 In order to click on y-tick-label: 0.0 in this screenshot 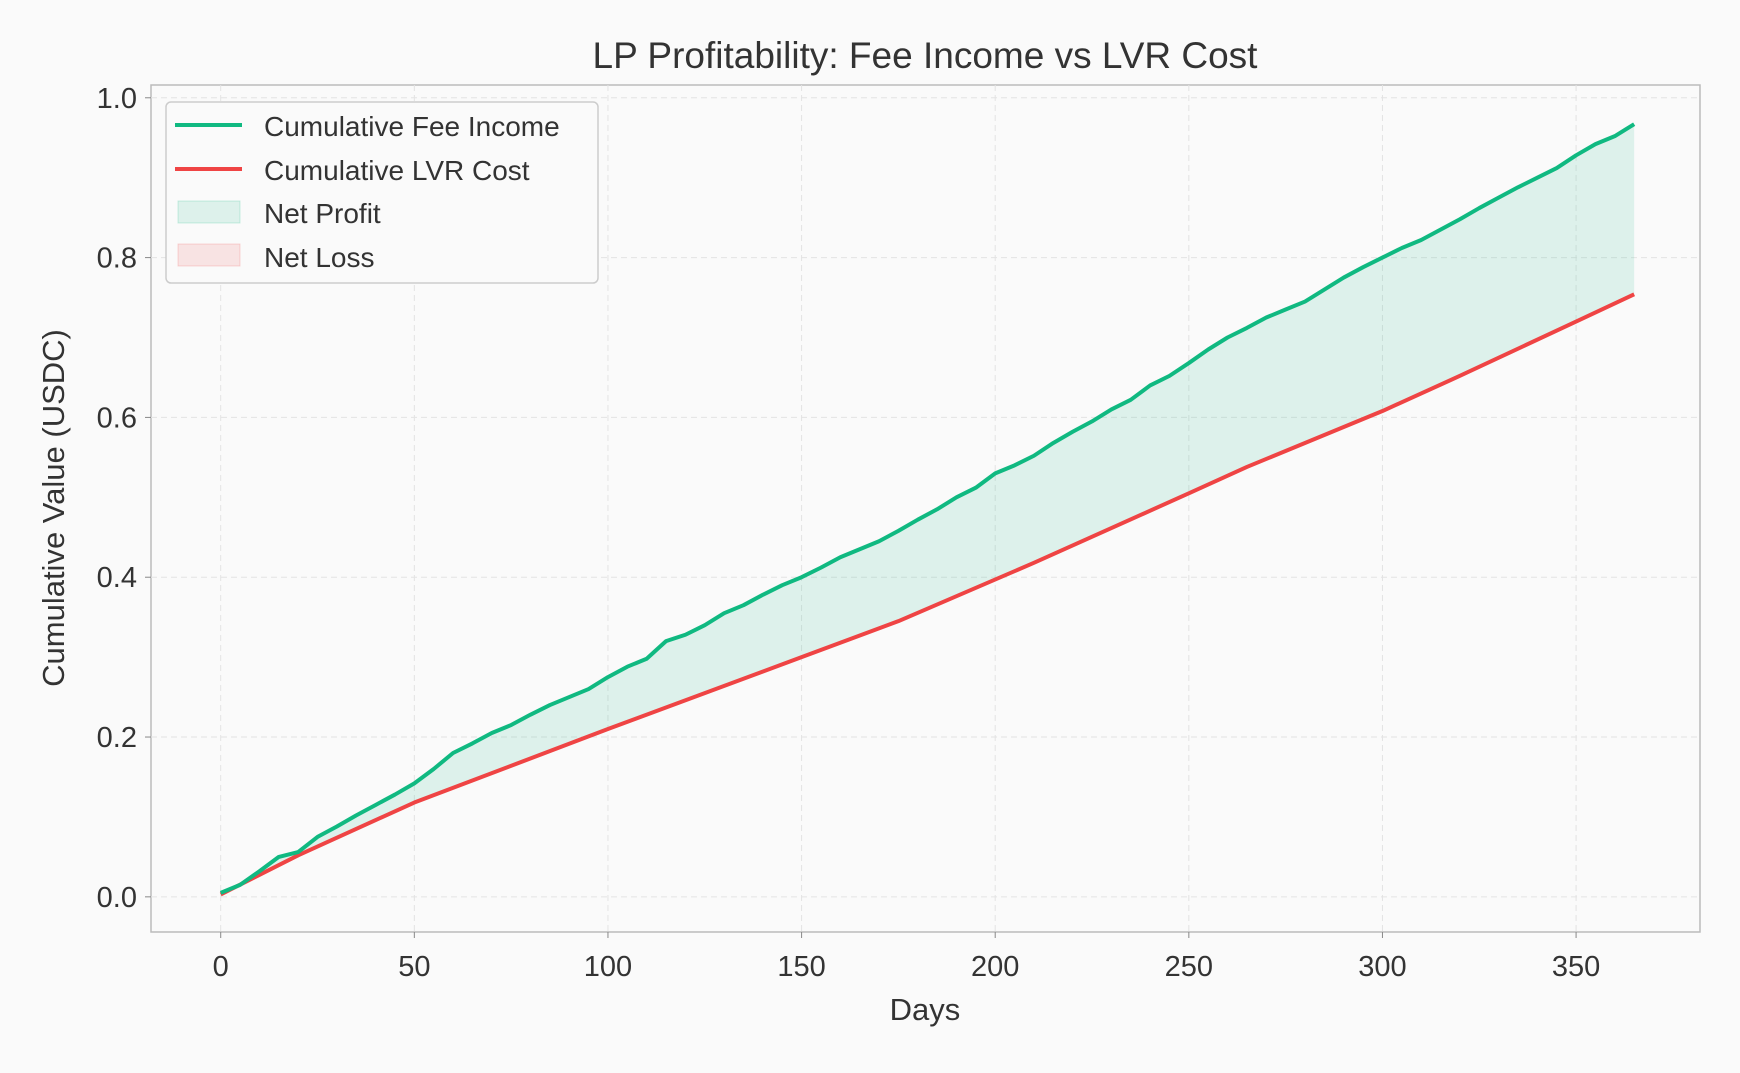, I will do `click(117, 898)`.